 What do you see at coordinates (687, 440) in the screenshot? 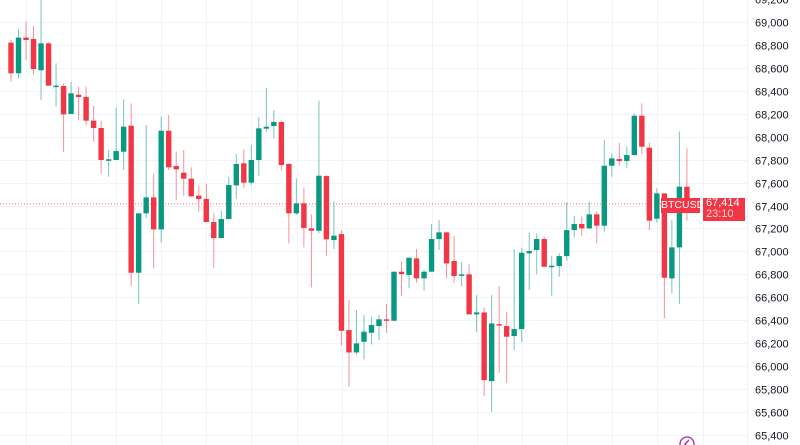
I see `scroll-to-realtime-icon` at bounding box center [687, 440].